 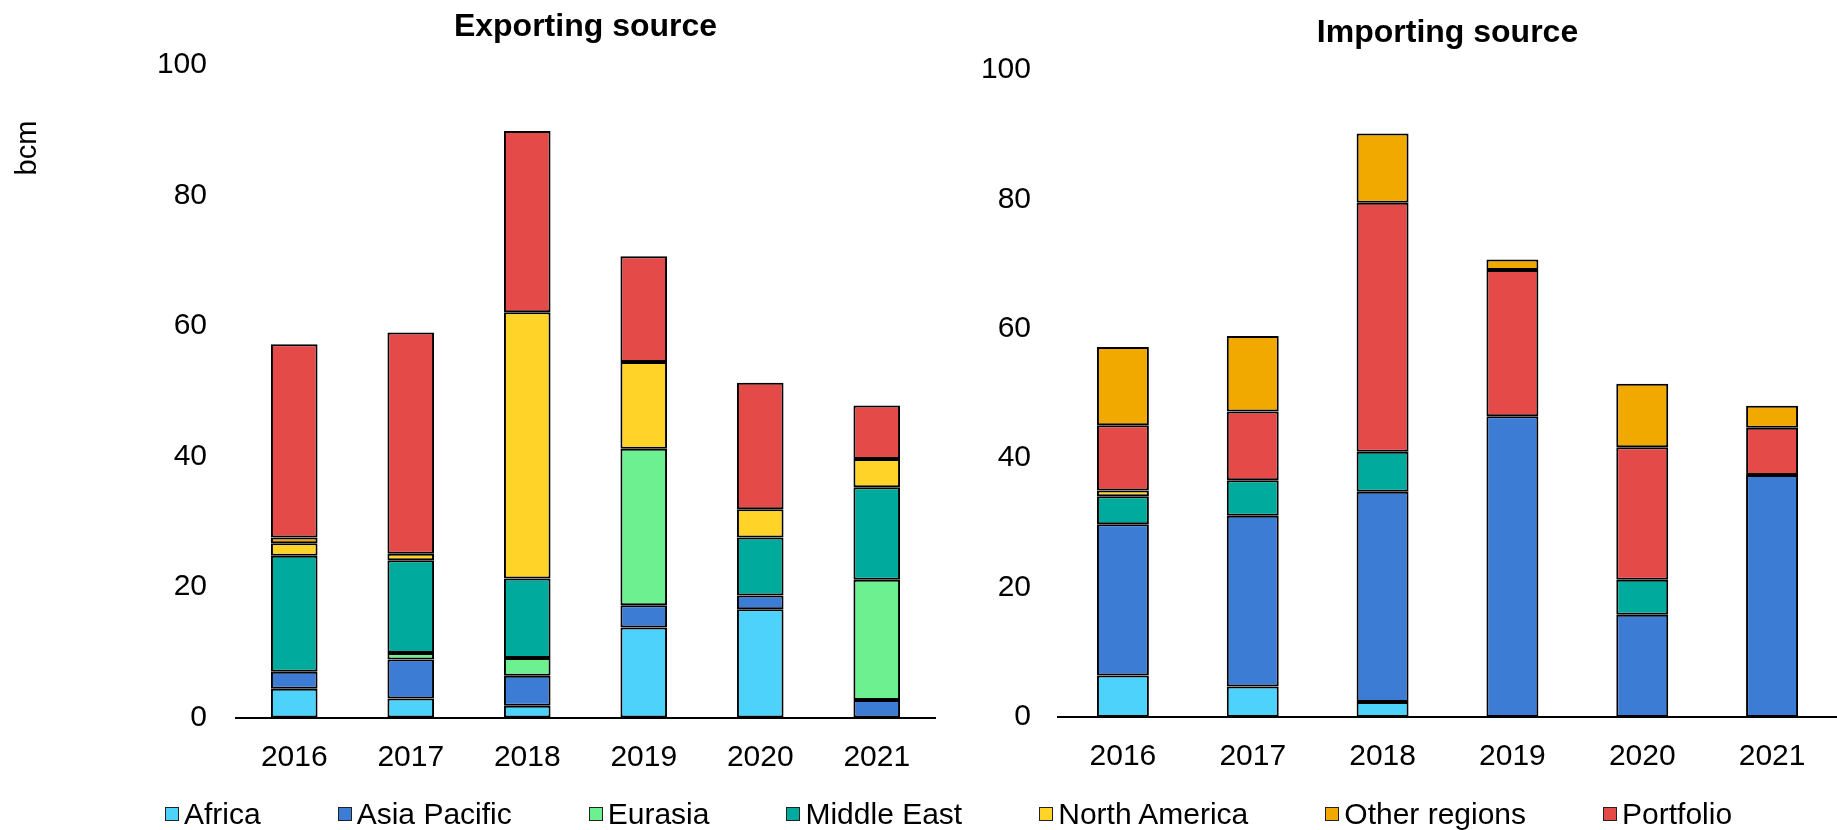 I want to click on chart-title: Importing source, so click(x=1447, y=30).